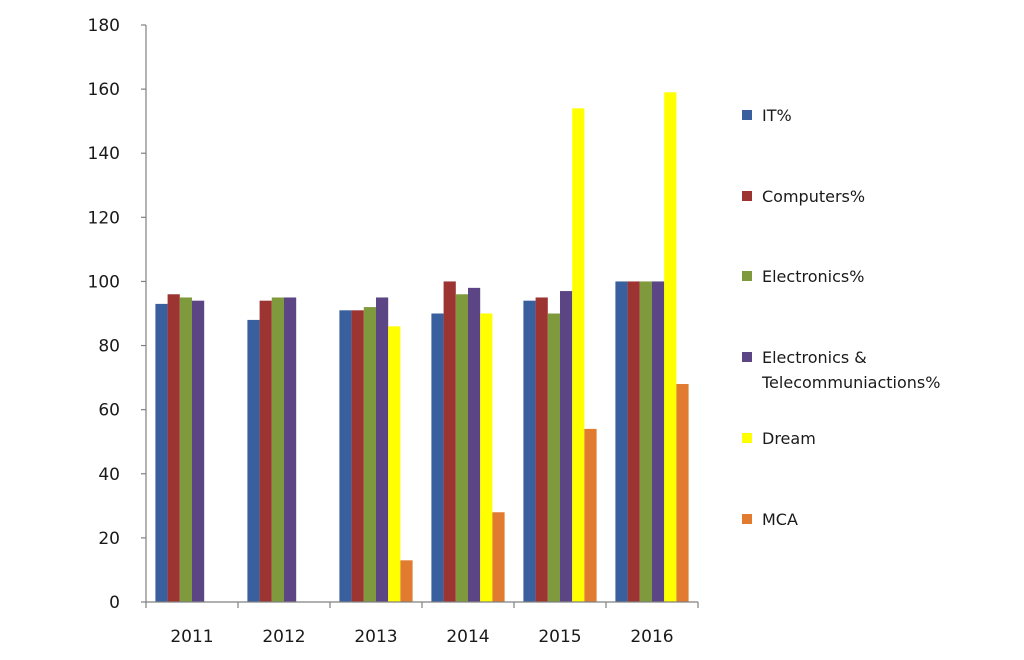 The image size is (1024, 660). I want to click on y-tick-label: 80, so click(109, 347).